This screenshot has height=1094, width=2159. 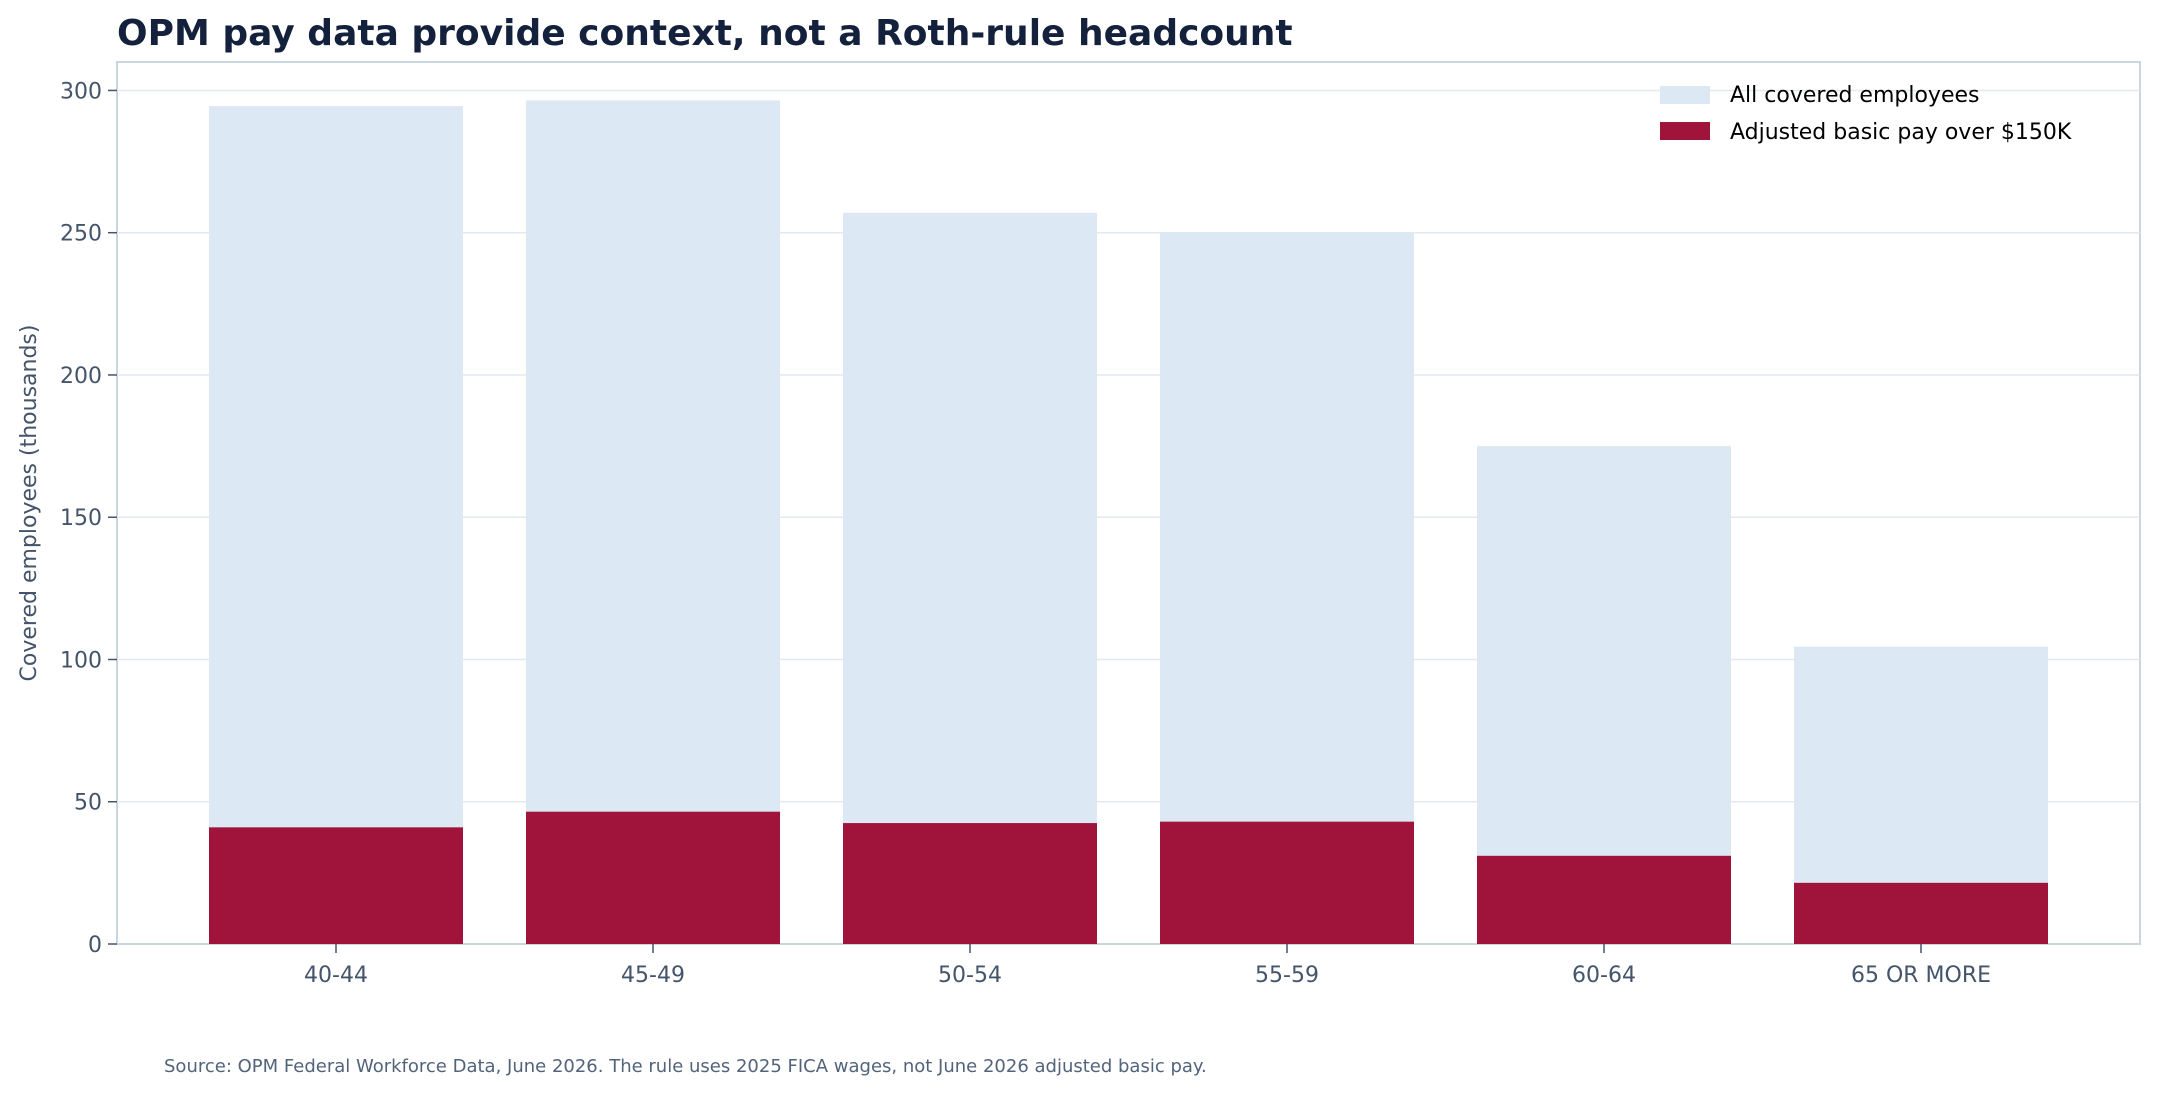 I want to click on y-tick-label: 150, so click(x=81, y=518).